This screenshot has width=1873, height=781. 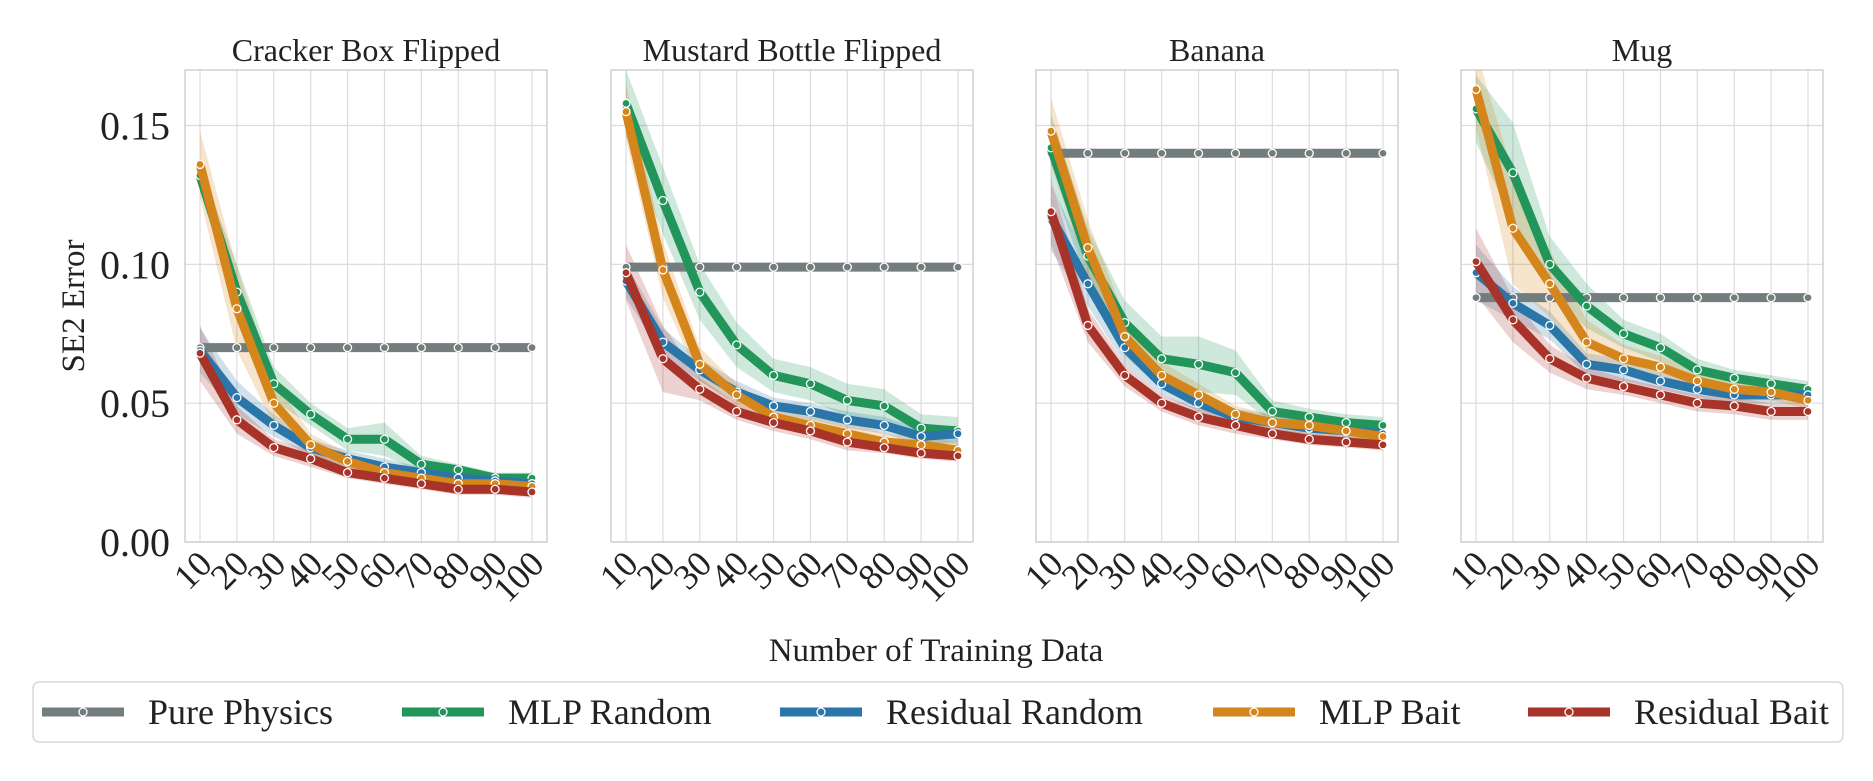 What do you see at coordinates (1642, 50) in the screenshot?
I see `panel-title: Mug` at bounding box center [1642, 50].